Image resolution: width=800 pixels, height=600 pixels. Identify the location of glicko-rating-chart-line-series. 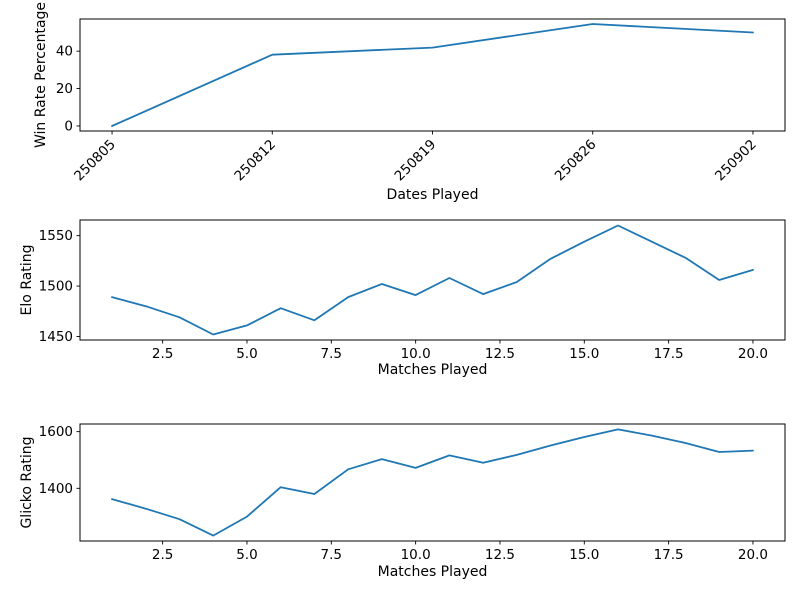
(432, 482).